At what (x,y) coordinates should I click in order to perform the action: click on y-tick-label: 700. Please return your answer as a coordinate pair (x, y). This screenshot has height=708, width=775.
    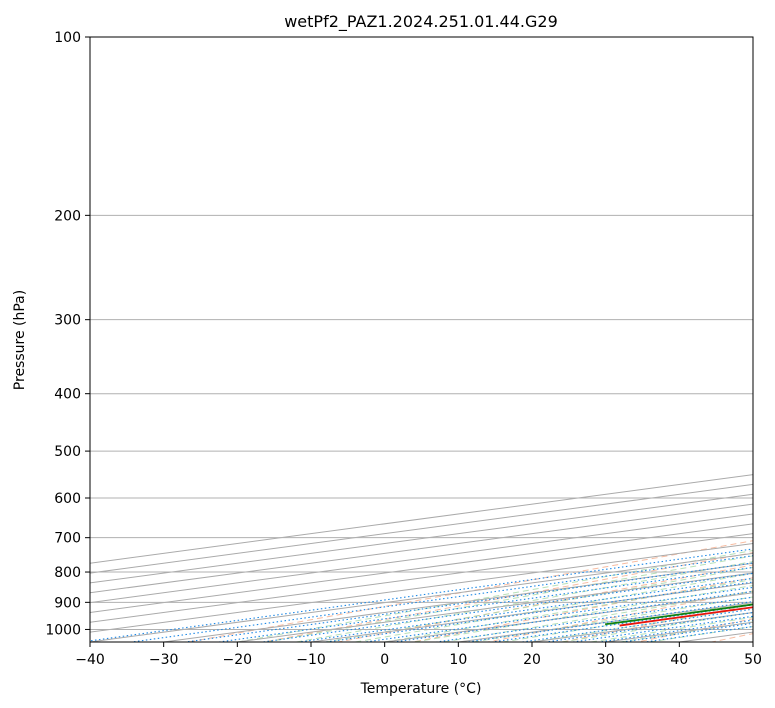
    Looking at the image, I should click on (67, 539).